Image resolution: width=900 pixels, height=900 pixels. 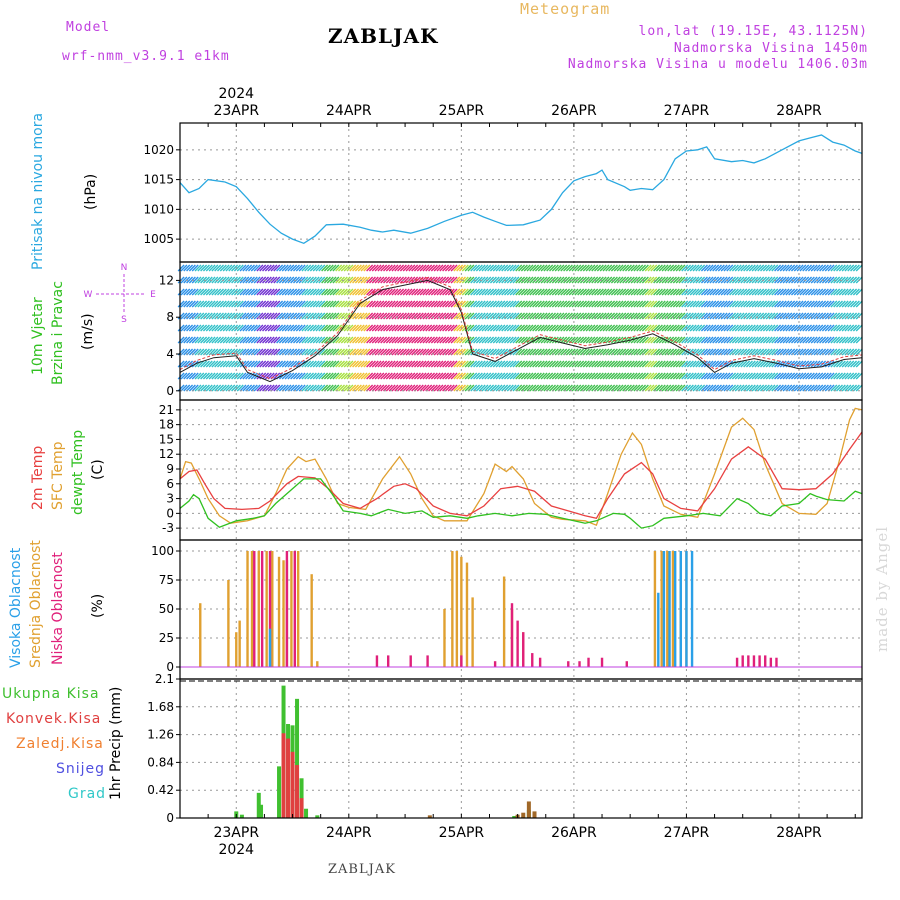 I want to click on y-tick-label: 21, so click(x=166, y=410).